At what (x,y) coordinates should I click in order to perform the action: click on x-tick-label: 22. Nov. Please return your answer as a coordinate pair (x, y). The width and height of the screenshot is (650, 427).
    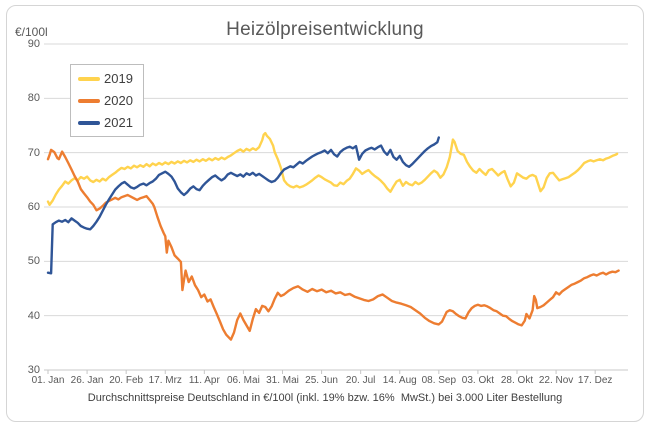
    Looking at the image, I should click on (556, 380).